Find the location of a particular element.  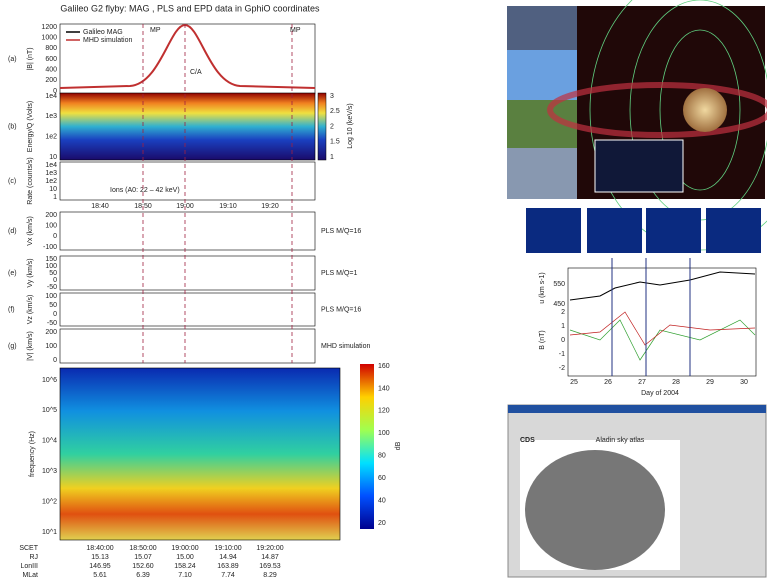

table-cell: SCET is located at coordinates (28, 548).